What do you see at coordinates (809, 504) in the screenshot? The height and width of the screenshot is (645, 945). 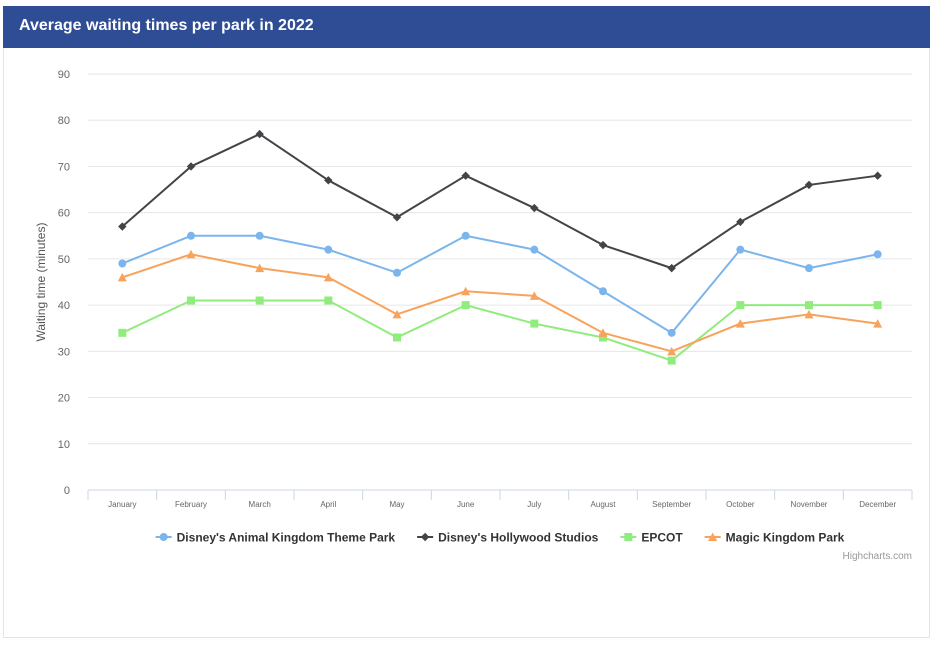 I see `x-tick-label: November` at bounding box center [809, 504].